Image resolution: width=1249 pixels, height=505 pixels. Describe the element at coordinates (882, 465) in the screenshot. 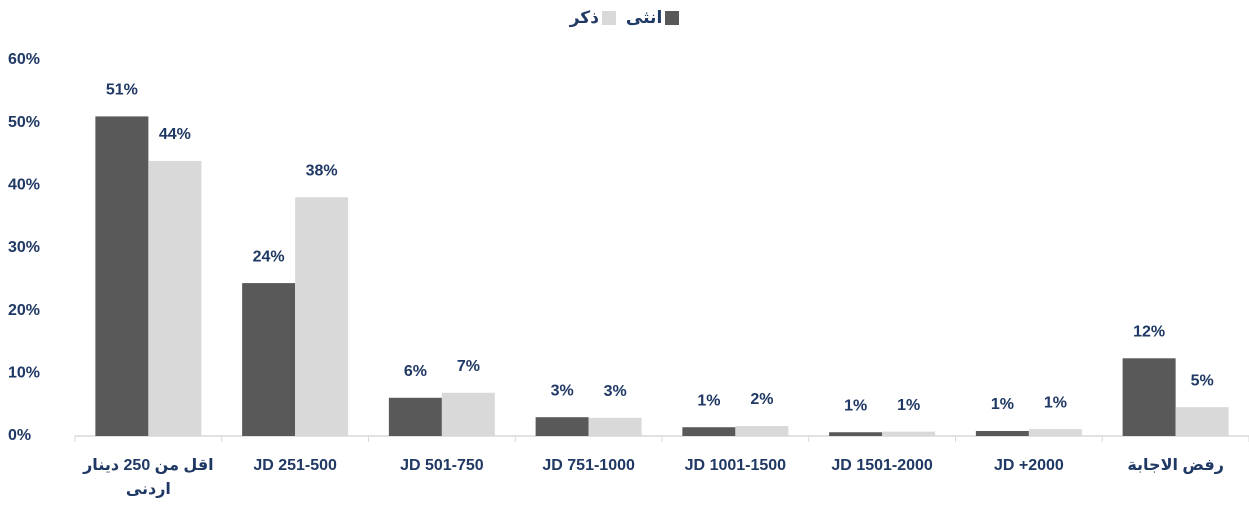

I see `x-tick-label: 1501-2000 JD` at that location.